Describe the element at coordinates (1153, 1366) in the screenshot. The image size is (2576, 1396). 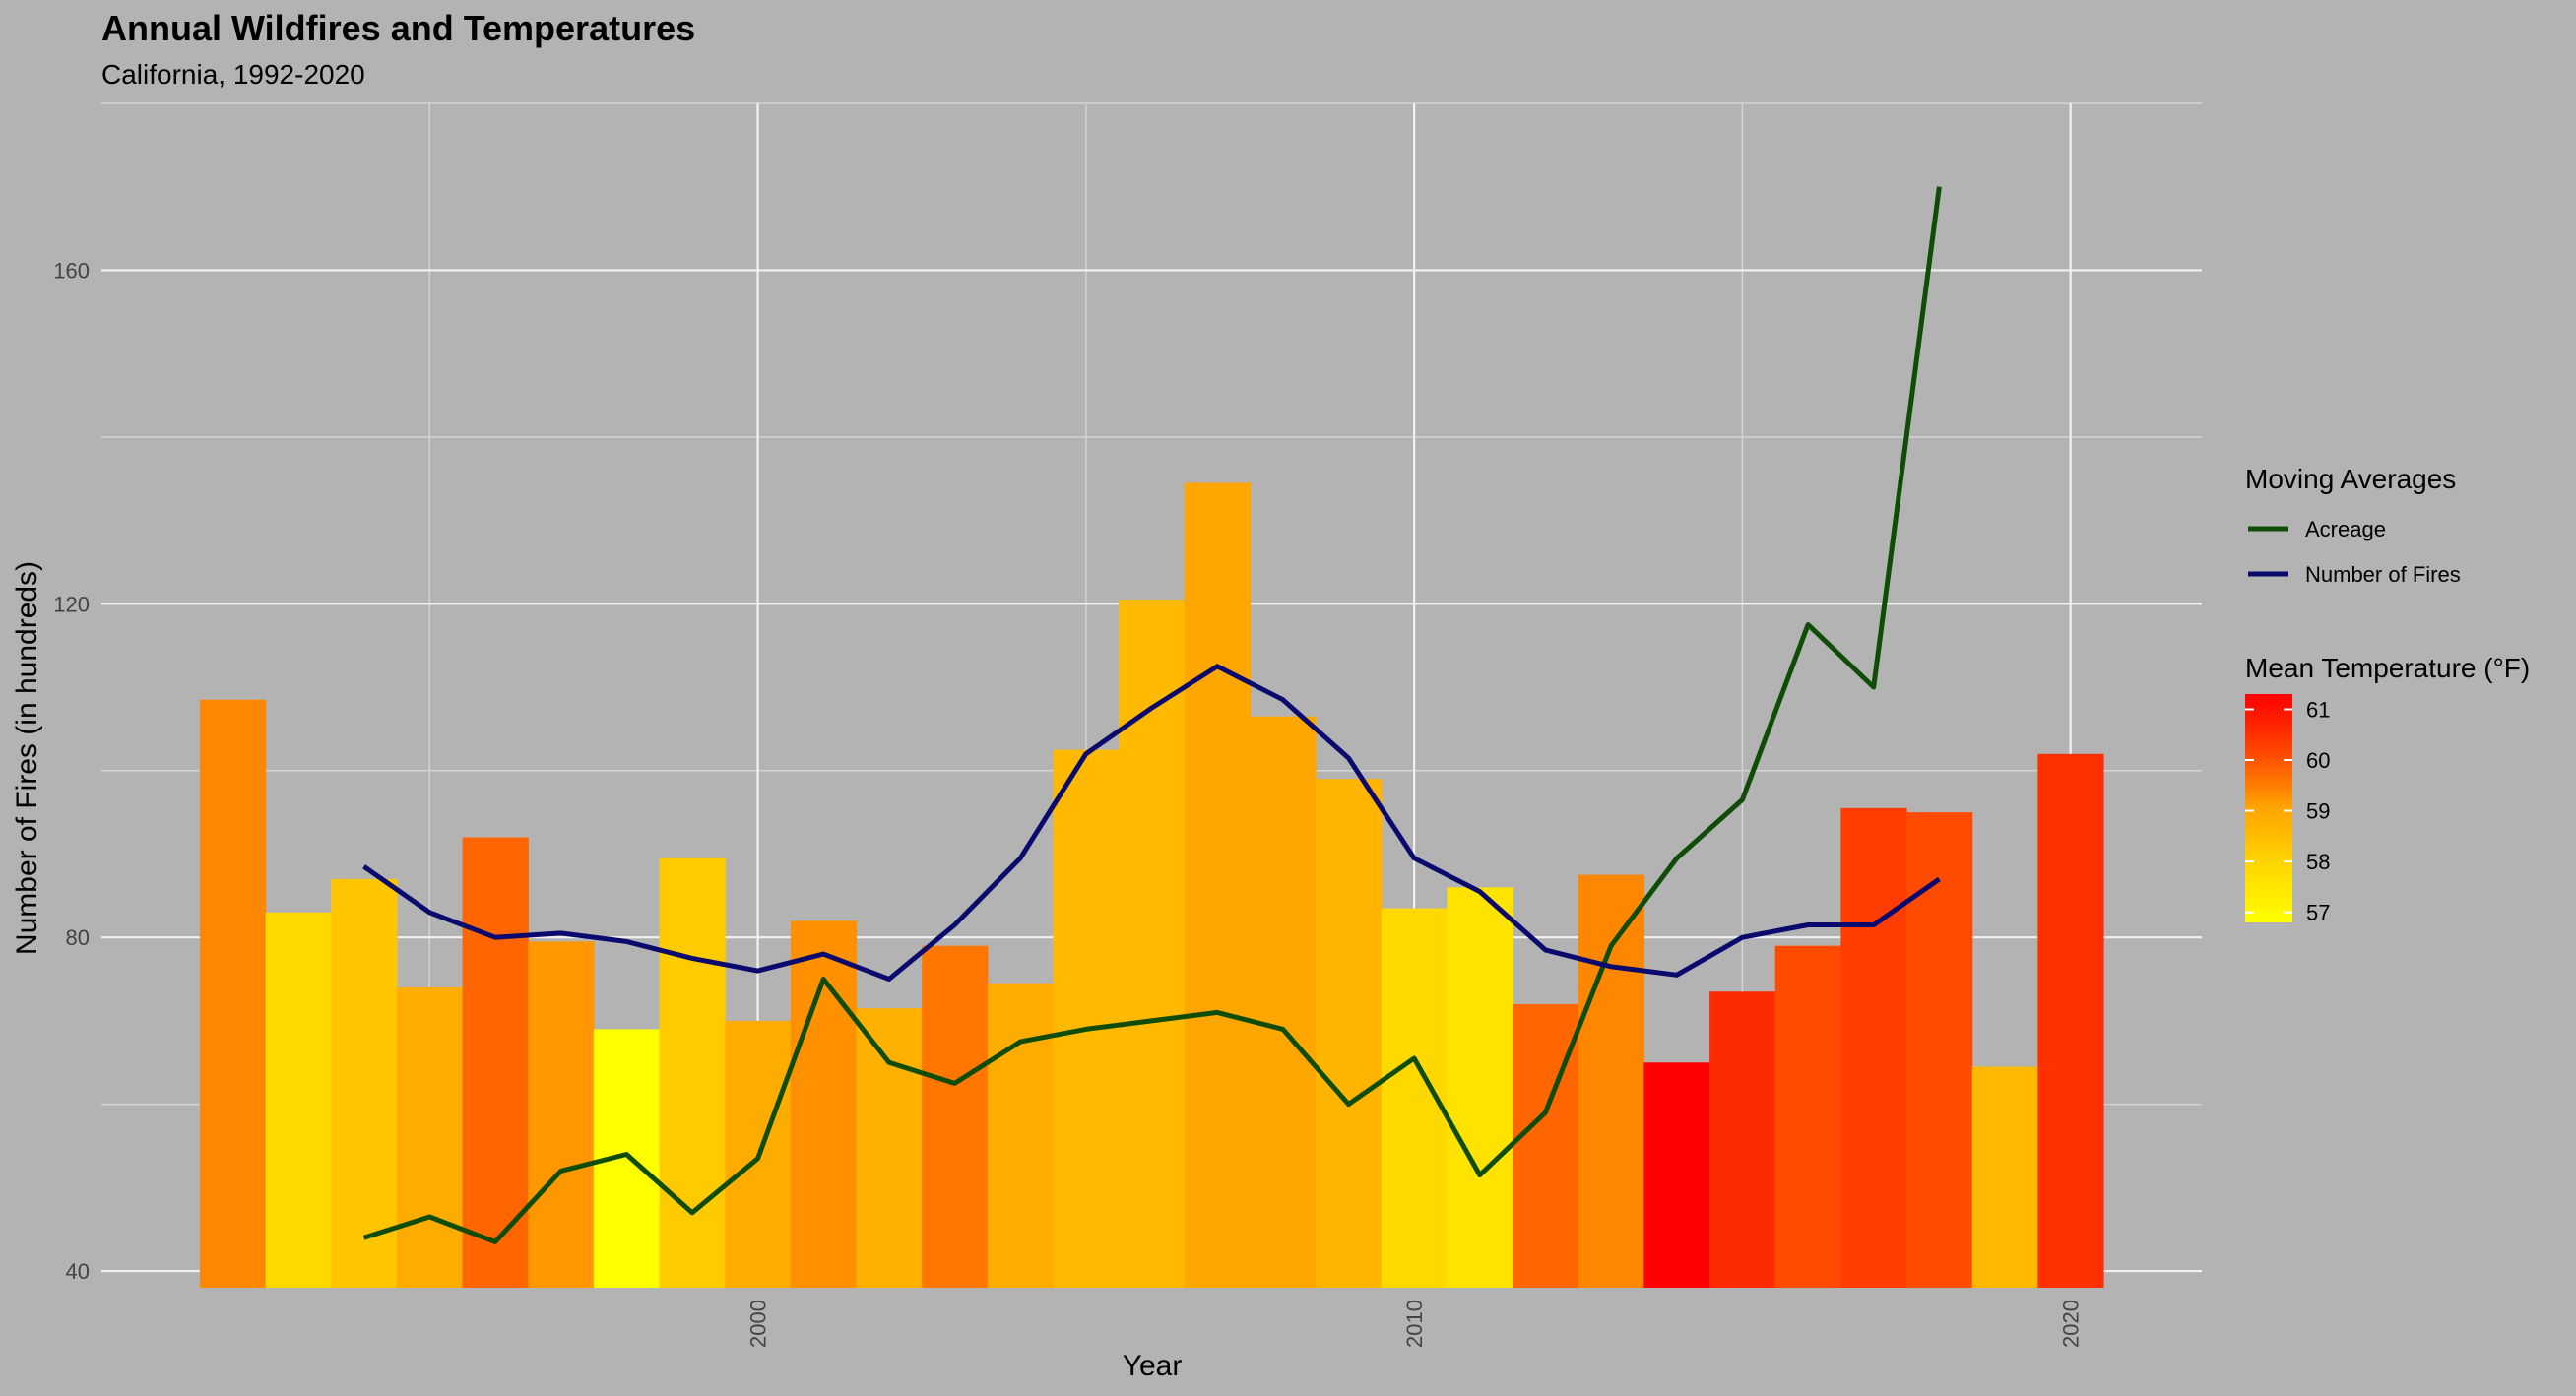
I see `x-axis-title: Year` at that location.